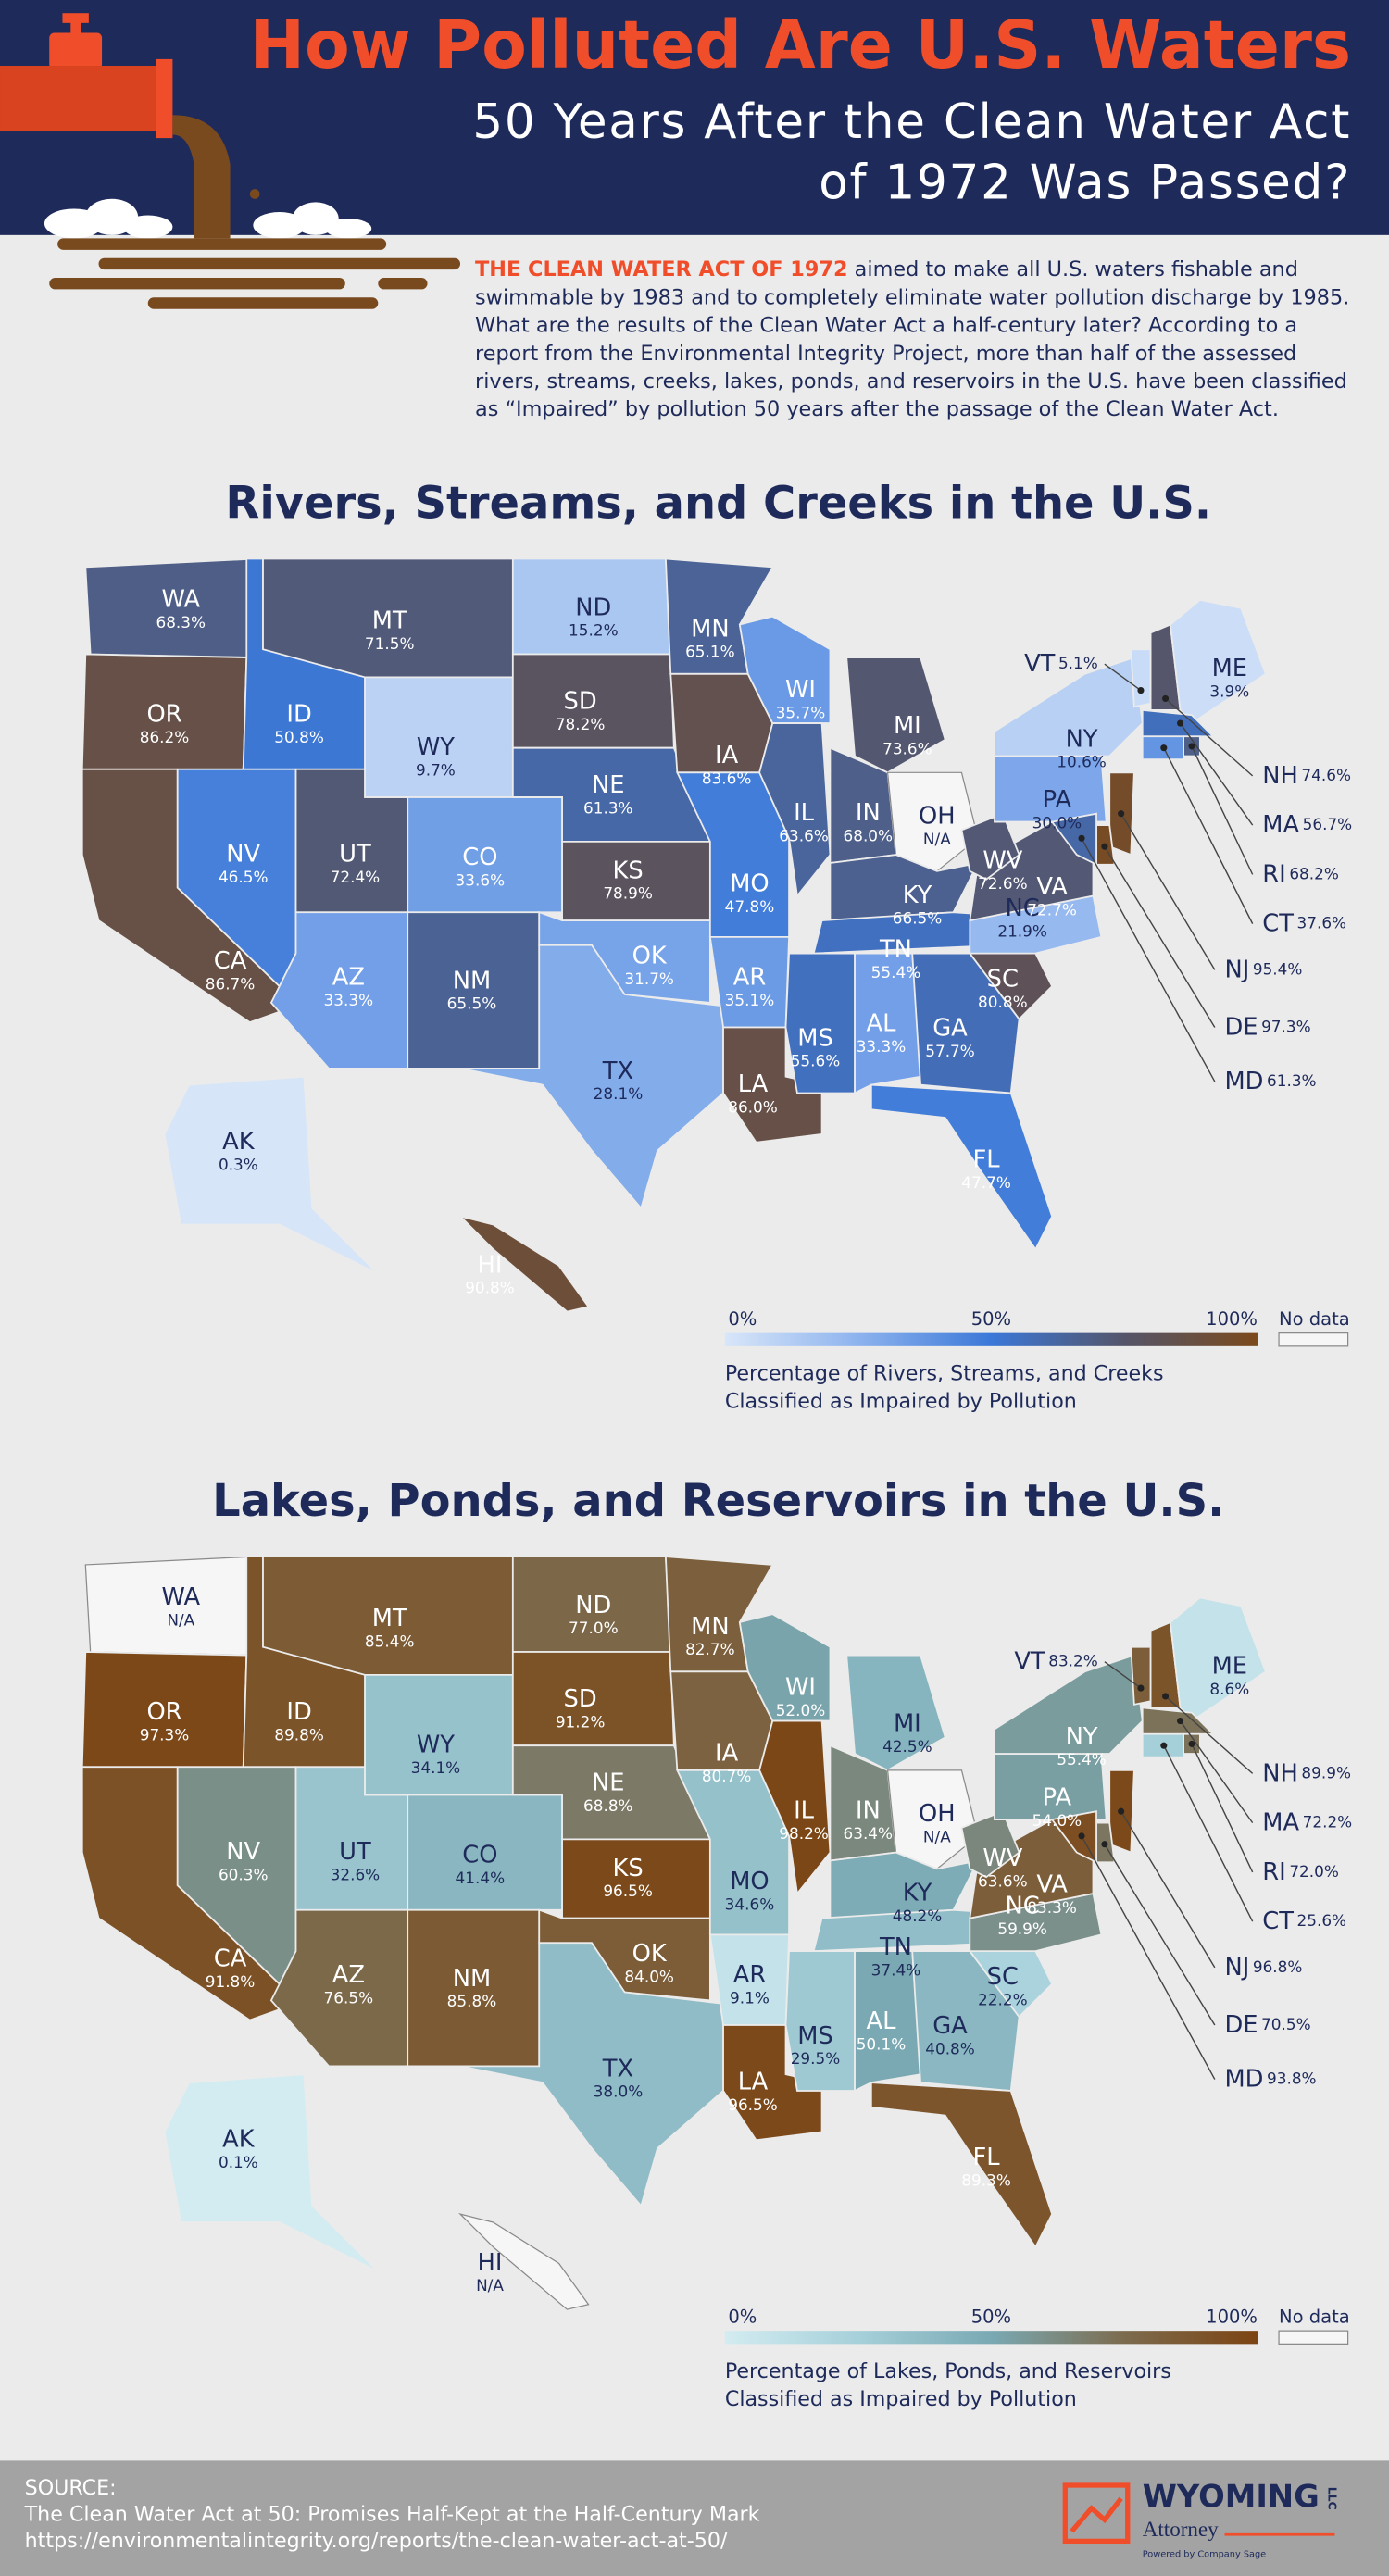 This screenshot has height=2576, width=1389. I want to click on state-abbr: SC, so click(1003, 979).